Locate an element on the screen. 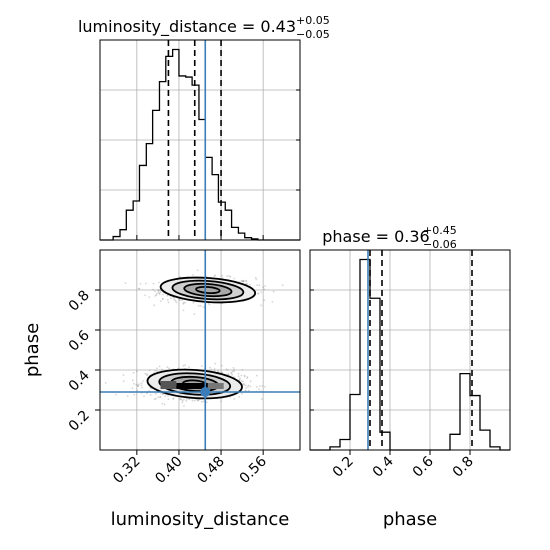 The height and width of the screenshot is (550, 550). tick-label-x: 0.40 is located at coordinates (168, 470).